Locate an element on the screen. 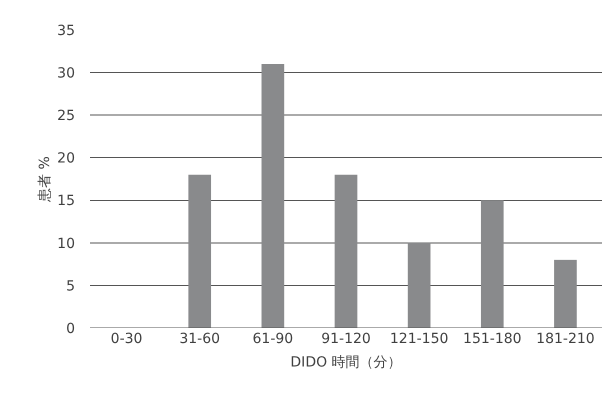  x-axis-title: DIDO 時間（分） is located at coordinates (346, 362).